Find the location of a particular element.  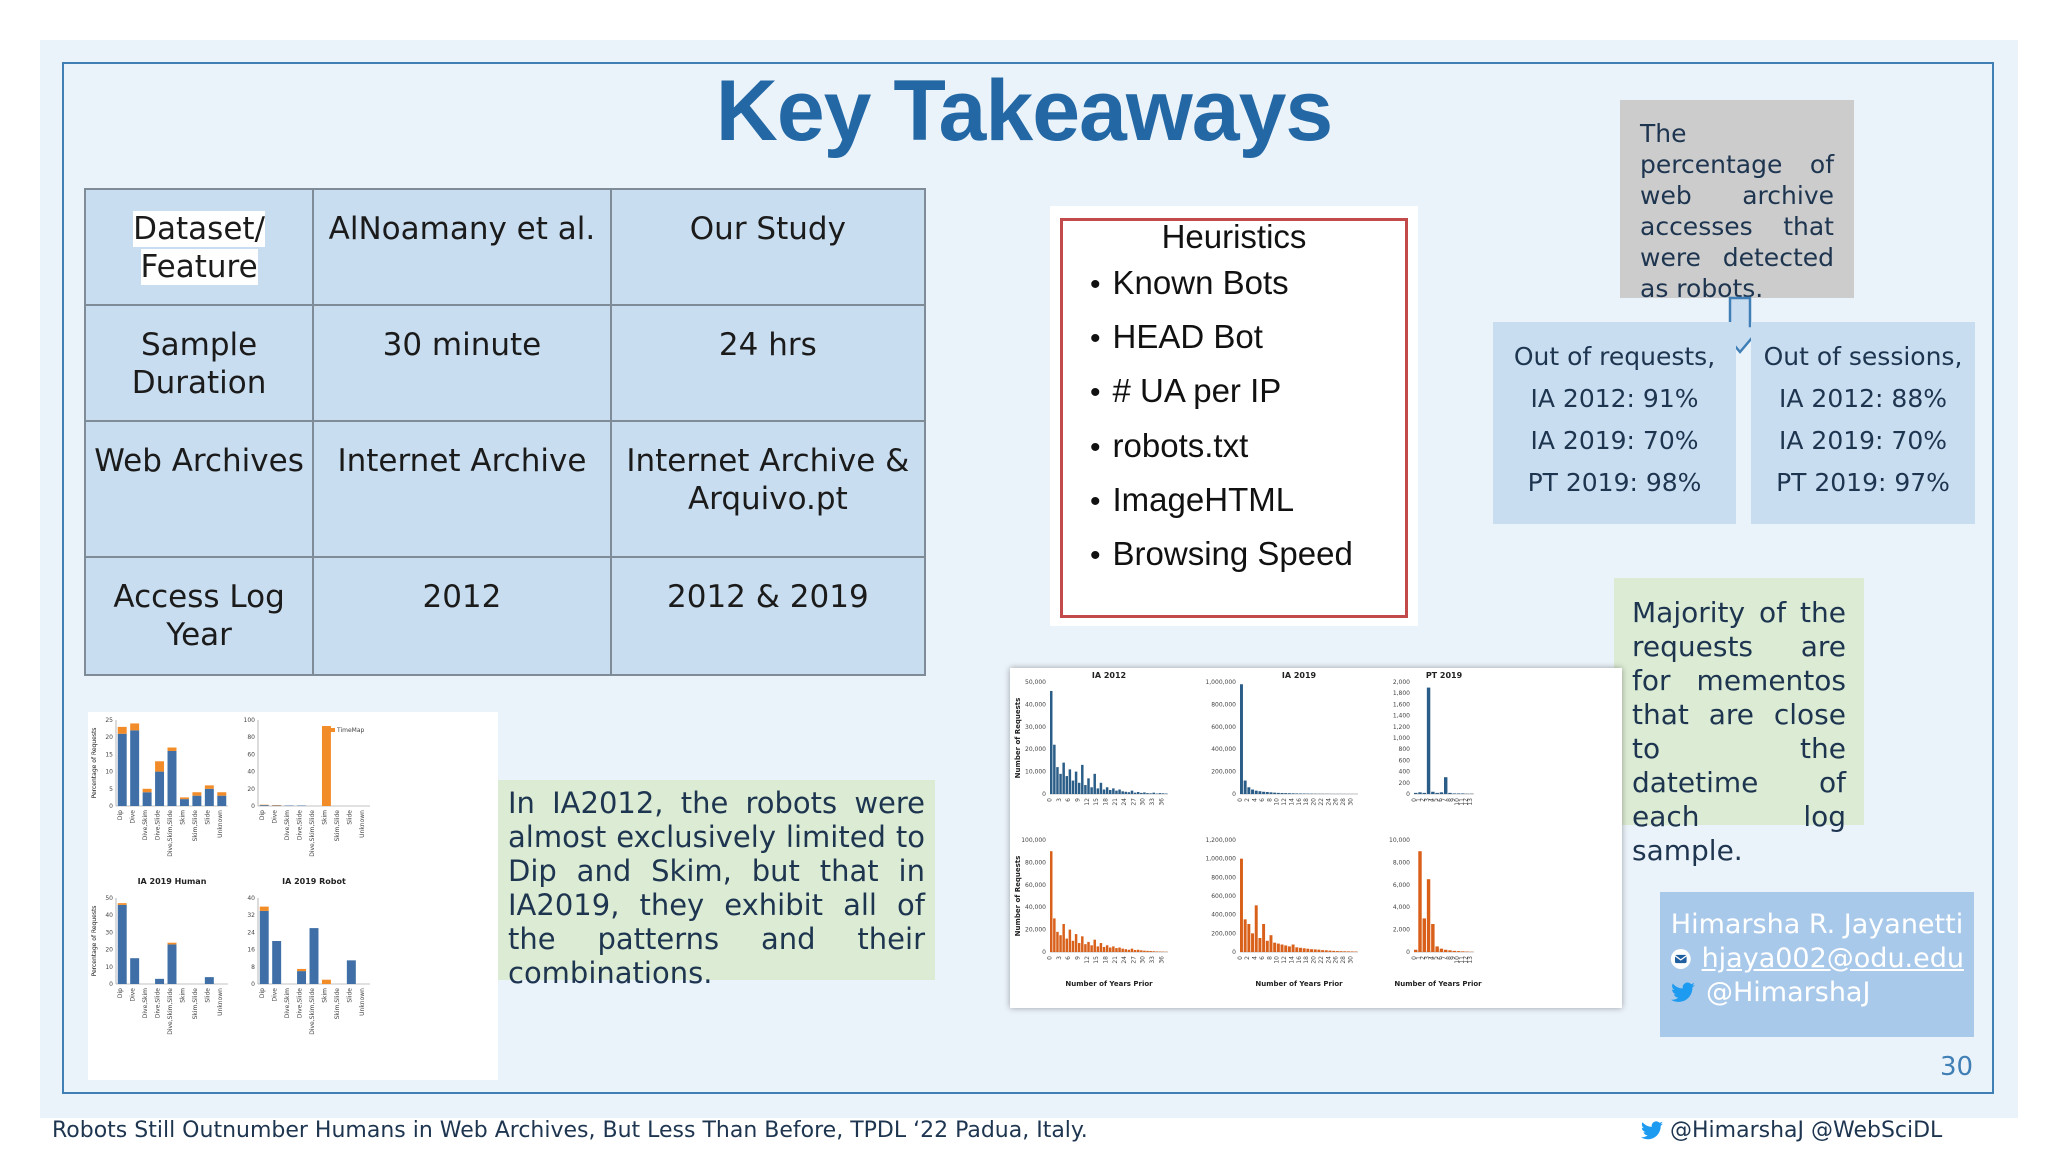

x-tick-label: 26 is located at coordinates (1336, 960).